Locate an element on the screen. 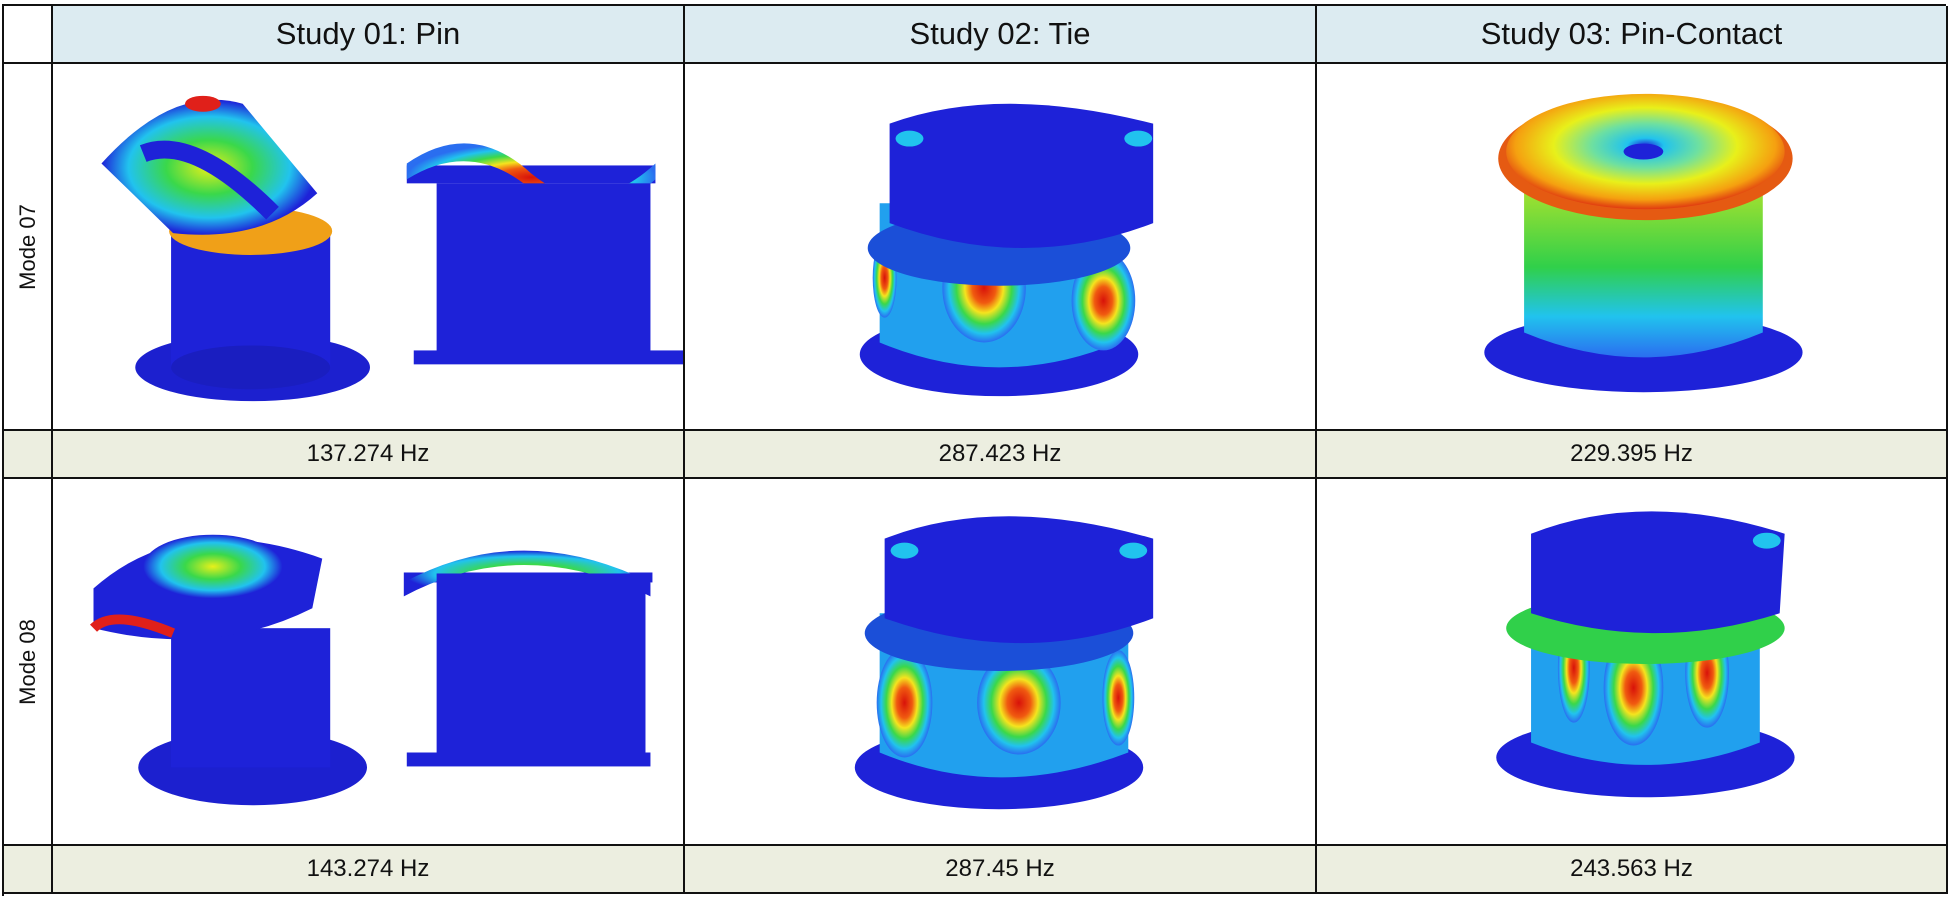  freq-row-mode-08-spacer is located at coordinates (28, 870).